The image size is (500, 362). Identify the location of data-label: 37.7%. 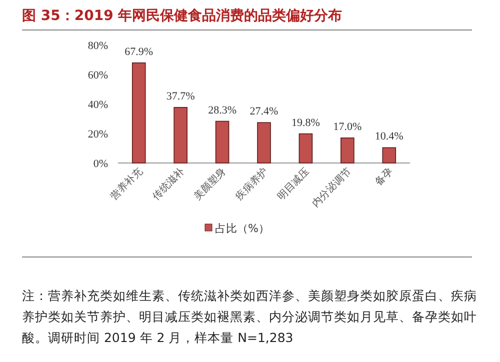
(180, 96).